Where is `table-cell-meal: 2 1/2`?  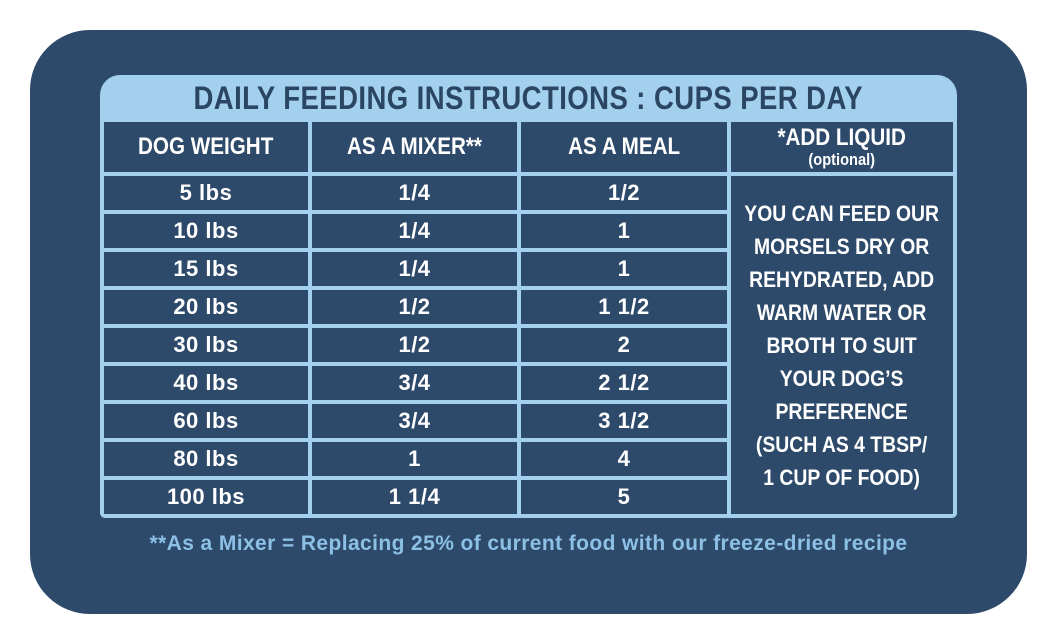
table-cell-meal: 2 1/2 is located at coordinates (624, 383).